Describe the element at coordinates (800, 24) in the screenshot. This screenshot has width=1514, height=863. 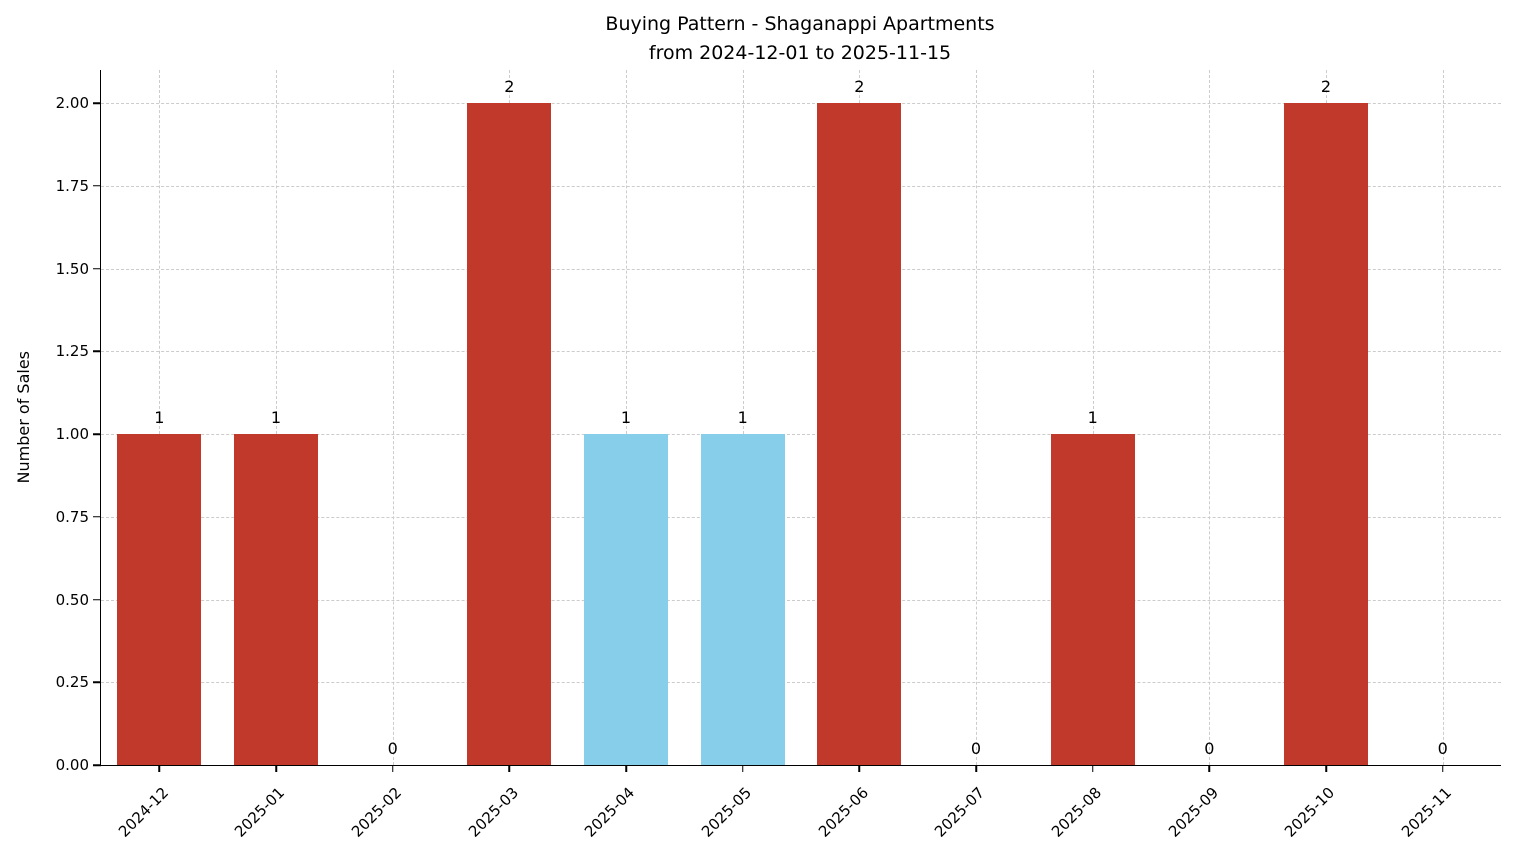
I see `chart-title-line: Buying Pattern - Shaganappi Apartments` at that location.